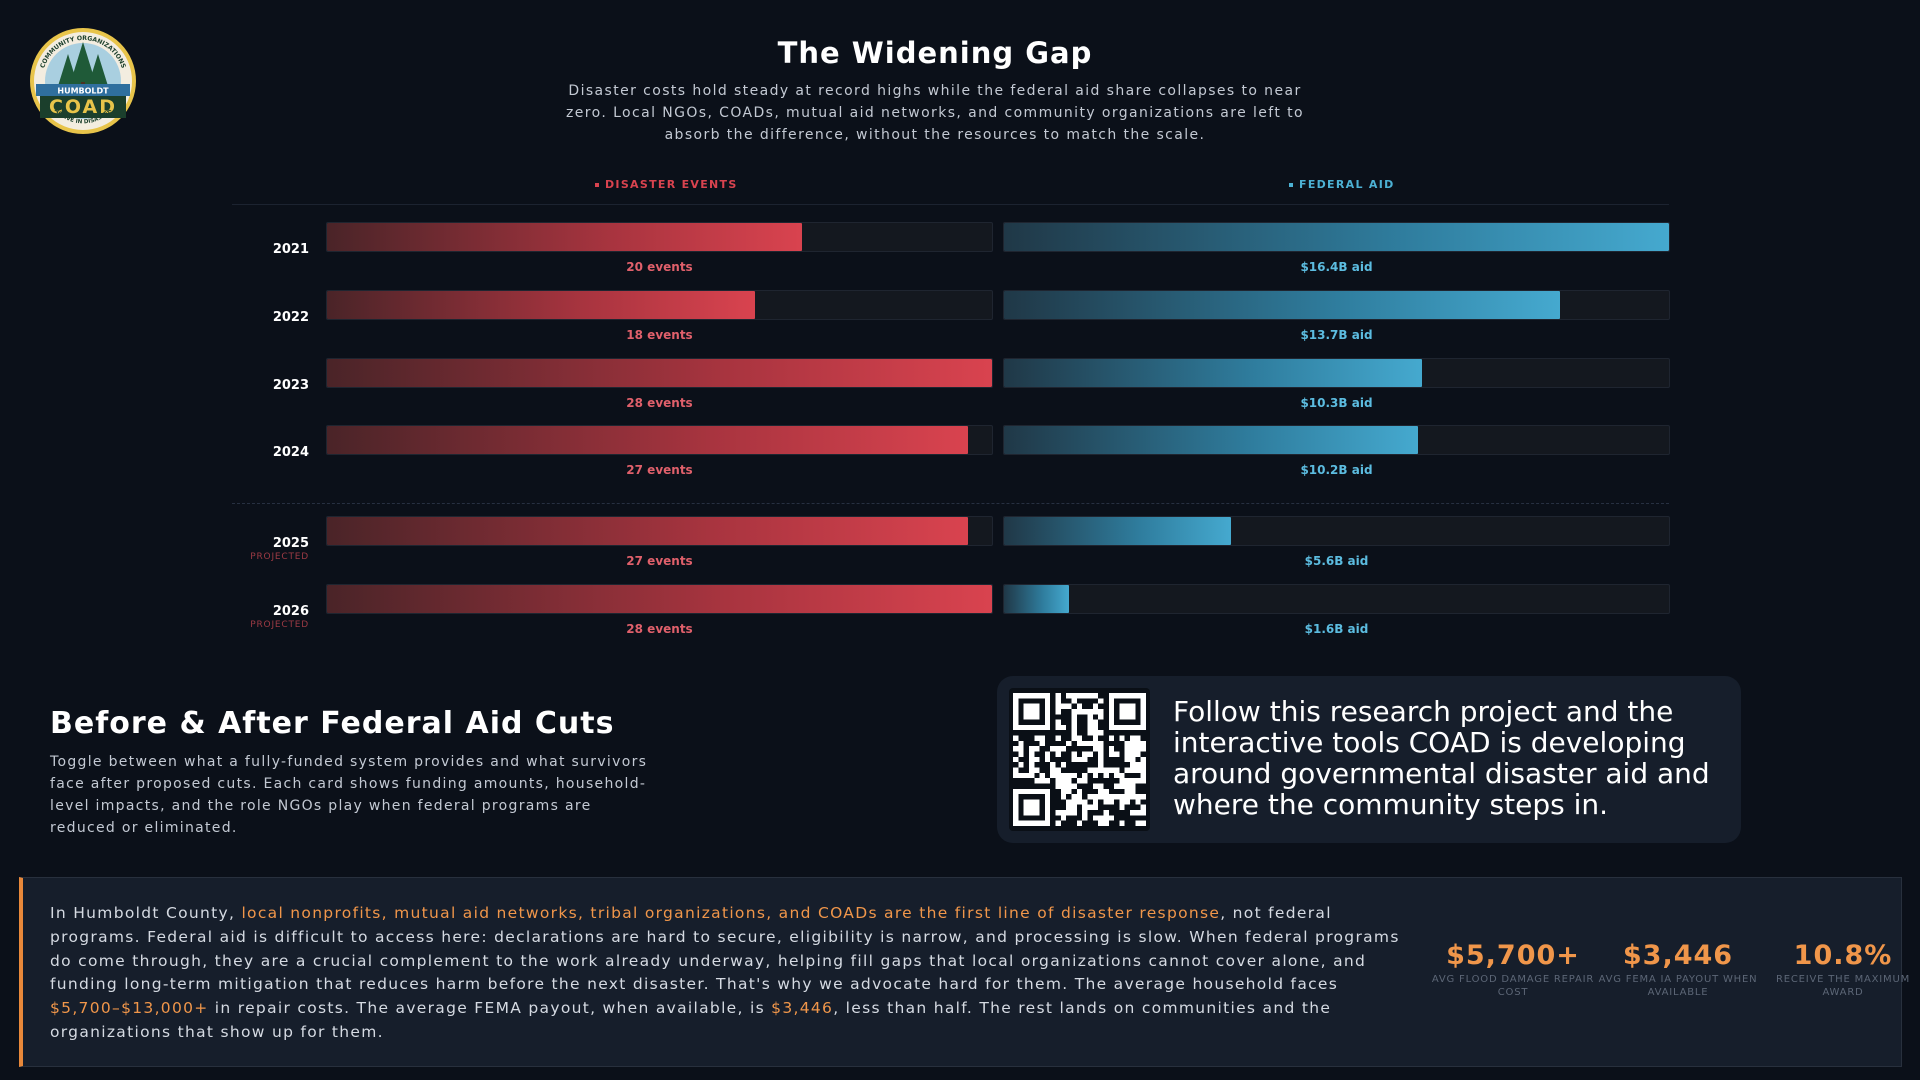  Describe the element at coordinates (659, 335) in the screenshot. I see `events-value-label: 18 events` at that location.